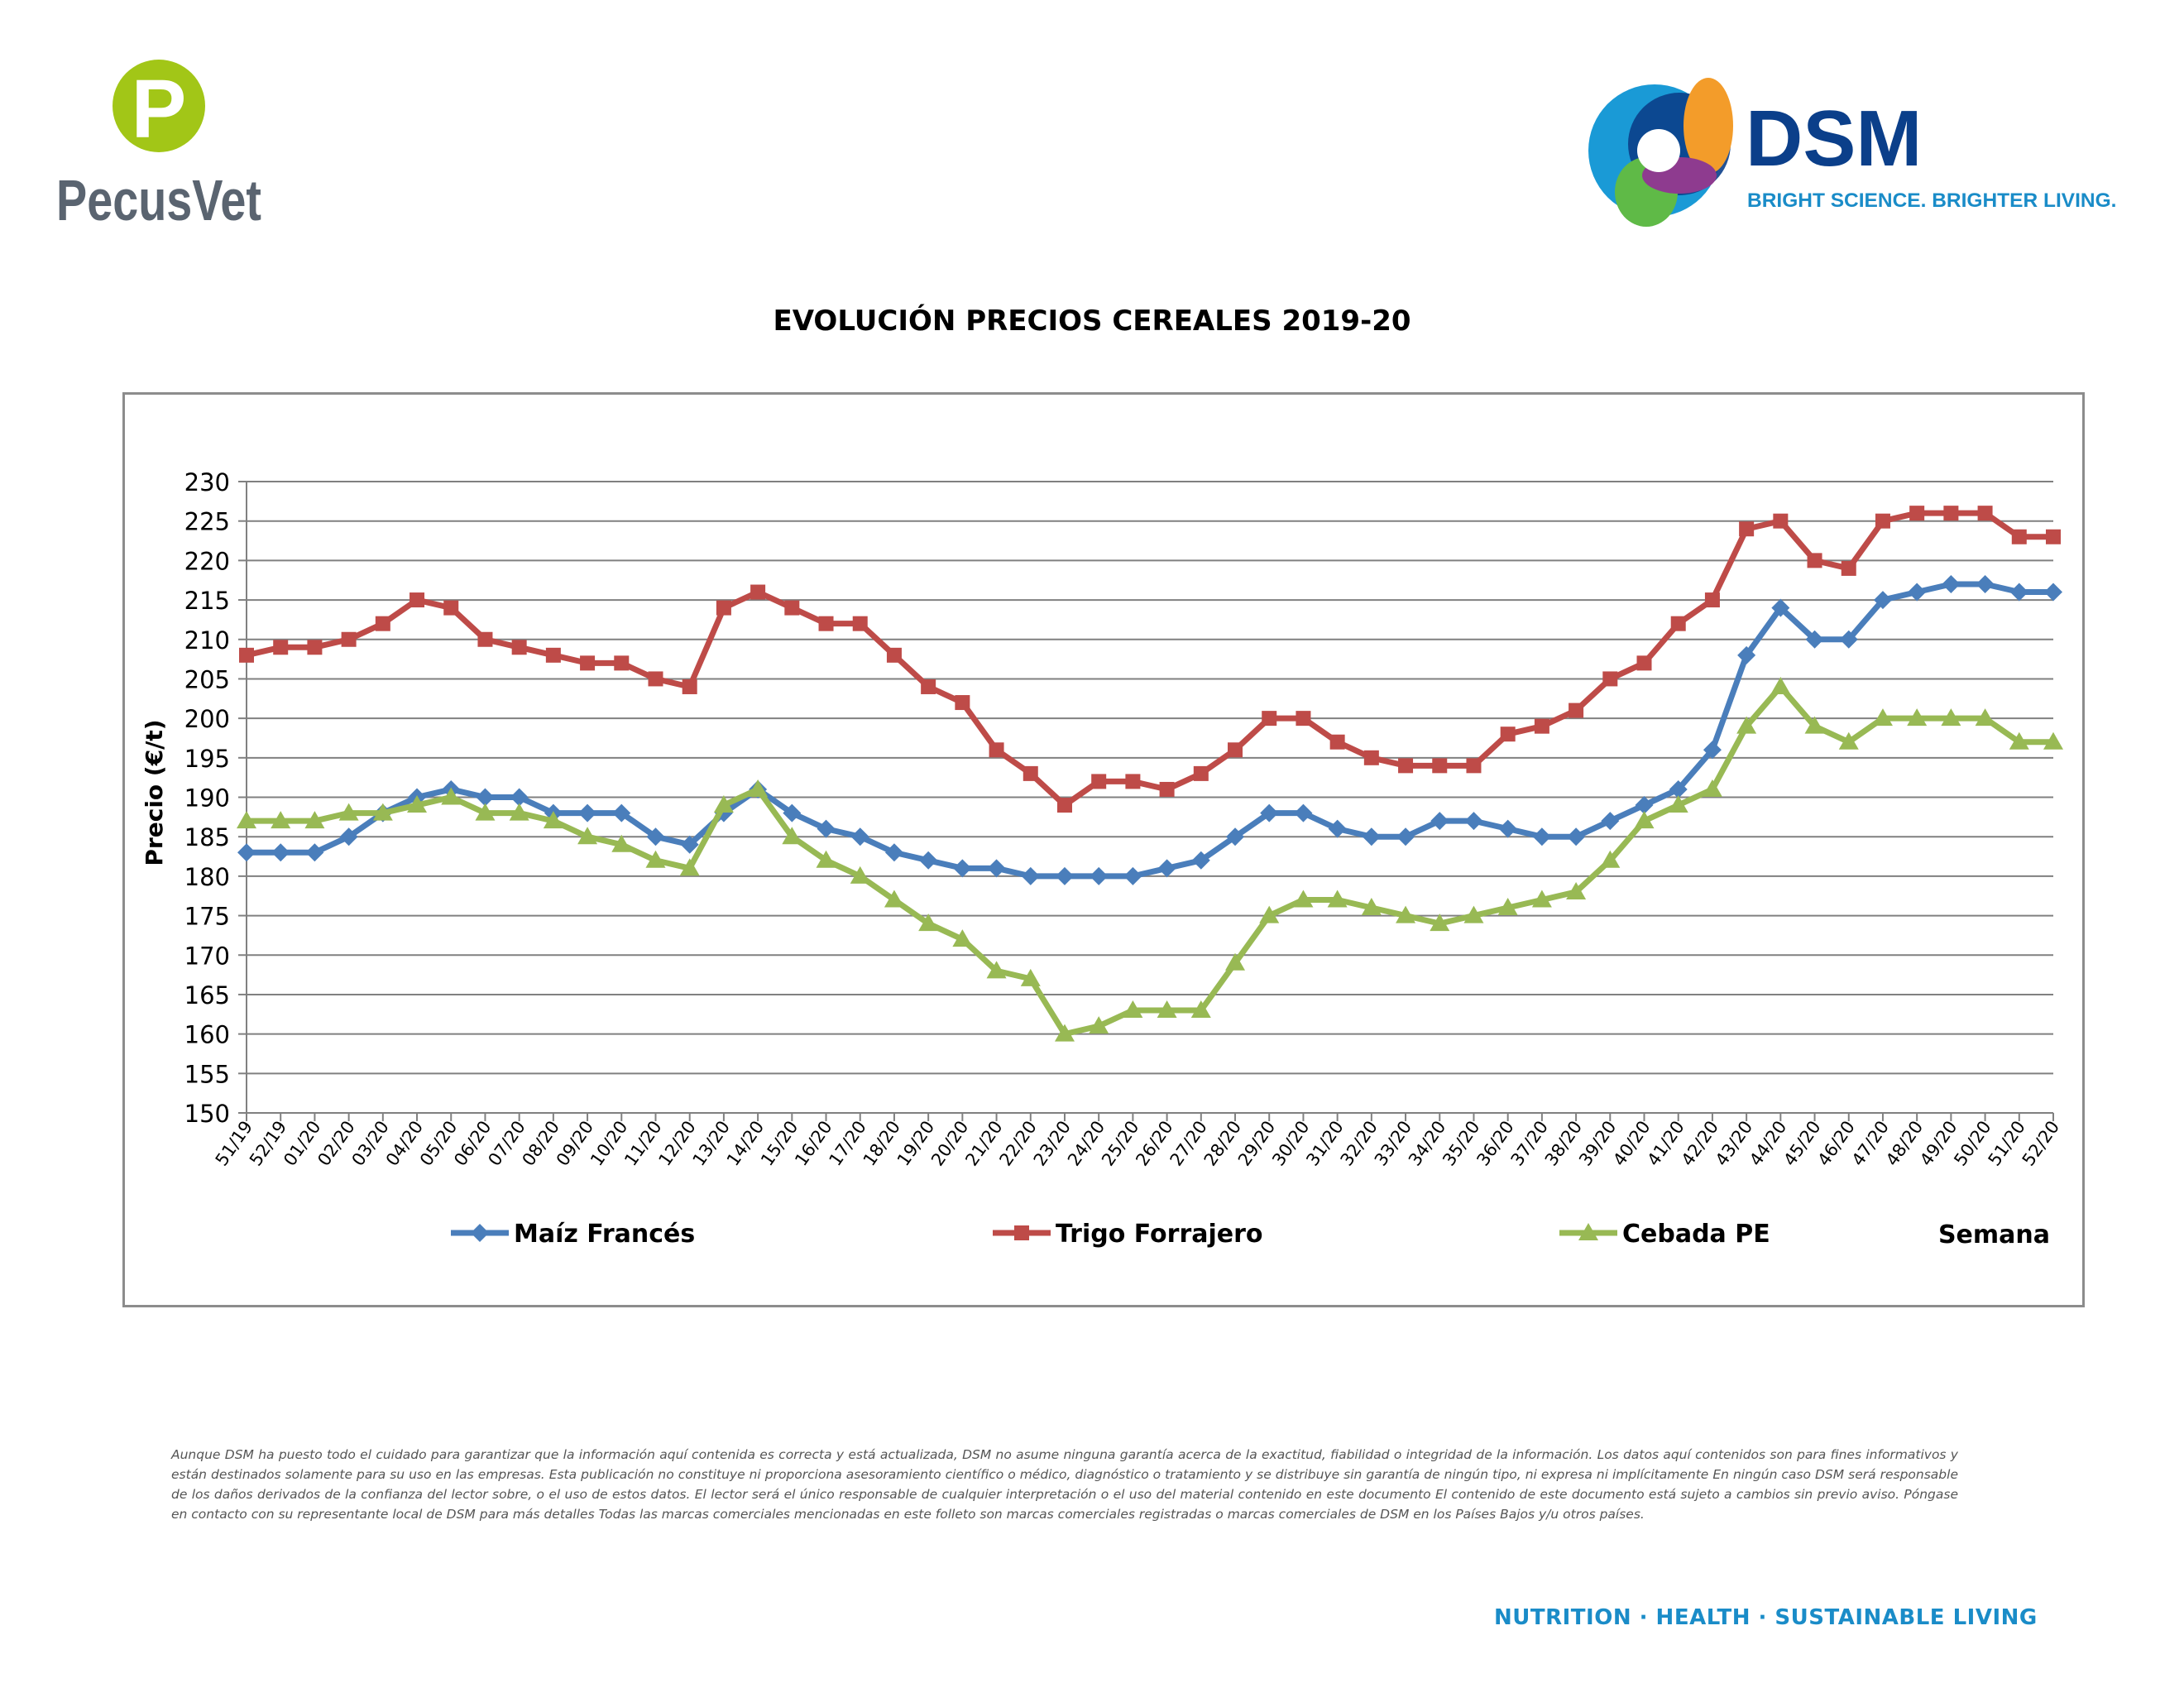  Describe the element at coordinates (207, 759) in the screenshot. I see `y-tick-label: 195` at that location.